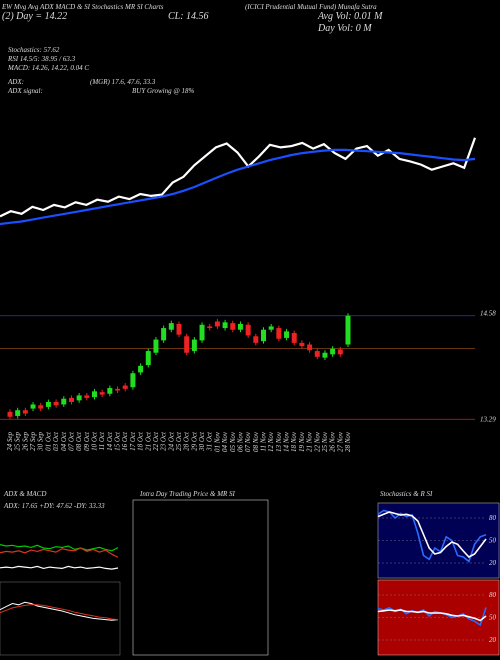 This screenshot has height=660, width=500. What do you see at coordinates (317, 441) in the screenshot?
I see `x-tick-label: 22 Nov` at bounding box center [317, 441].